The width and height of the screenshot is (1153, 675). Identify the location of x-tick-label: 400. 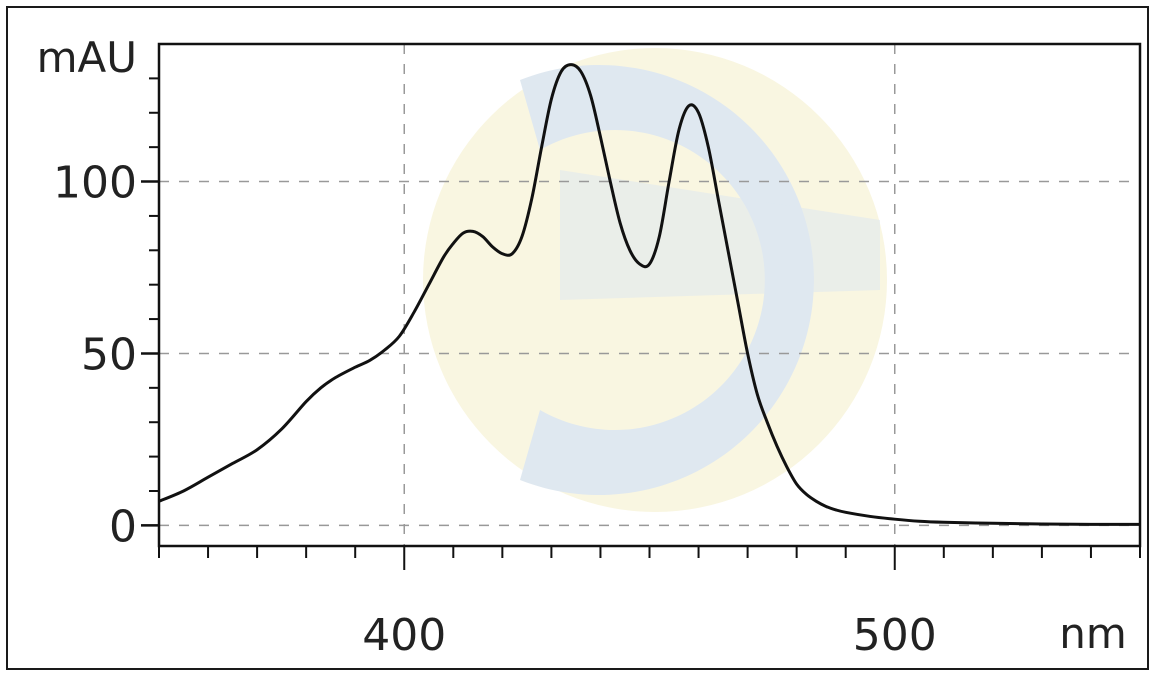
(404, 635).